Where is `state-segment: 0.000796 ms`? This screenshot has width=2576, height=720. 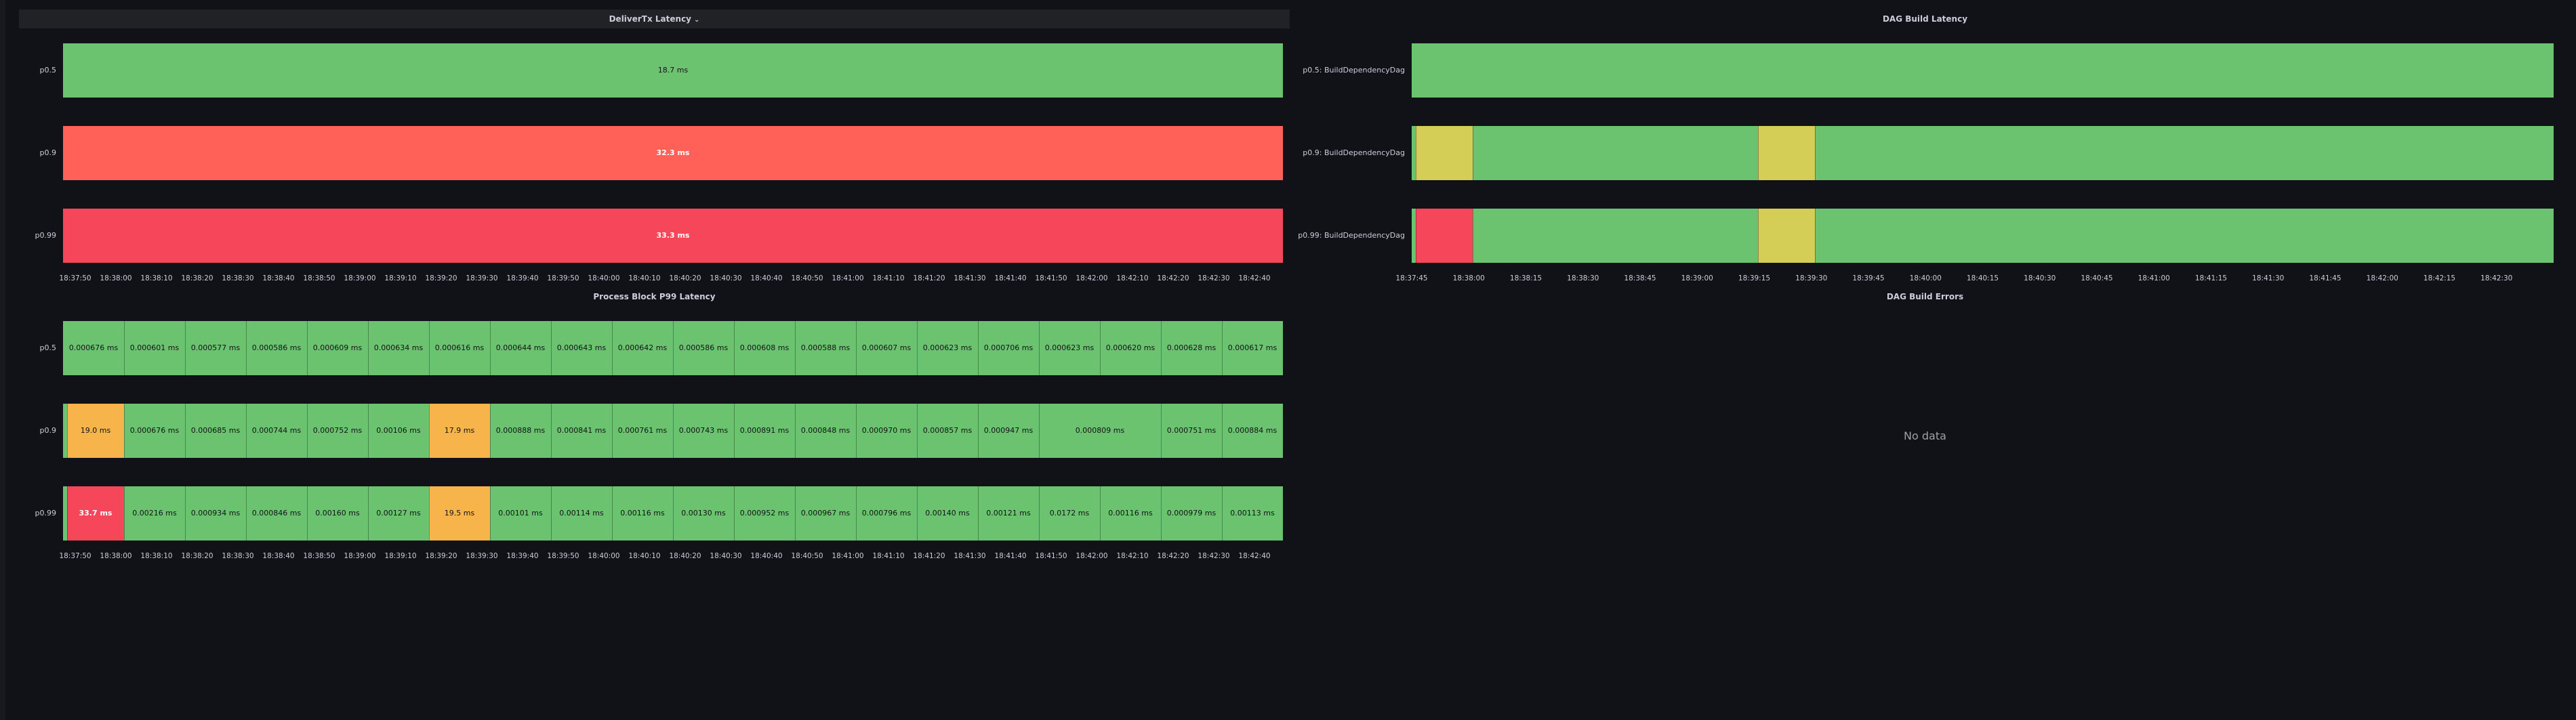 state-segment: 0.000796 ms is located at coordinates (887, 513).